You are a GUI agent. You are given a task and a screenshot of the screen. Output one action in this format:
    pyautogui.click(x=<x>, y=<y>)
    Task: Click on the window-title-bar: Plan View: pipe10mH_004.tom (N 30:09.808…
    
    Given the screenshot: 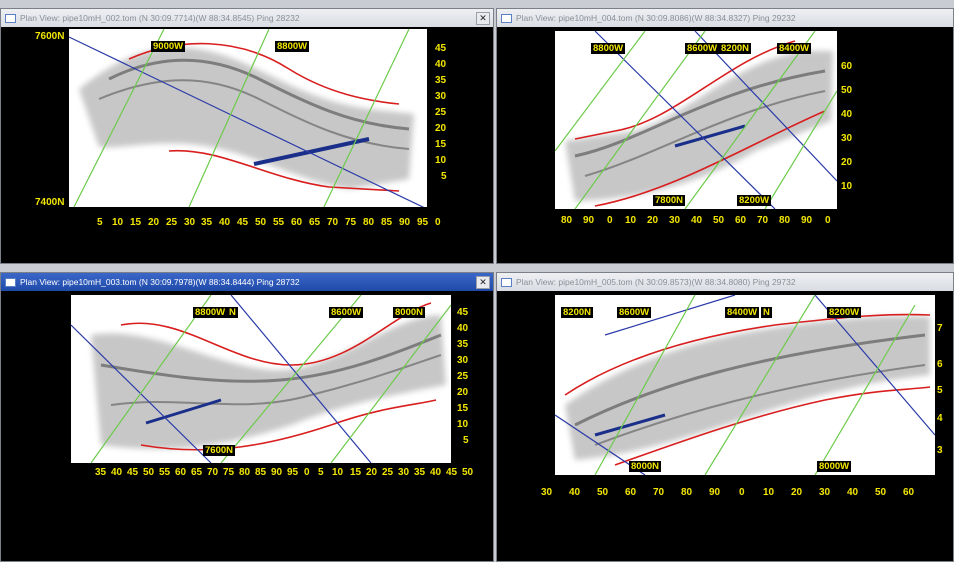 What is the action you would take?
    pyautogui.click(x=725, y=18)
    